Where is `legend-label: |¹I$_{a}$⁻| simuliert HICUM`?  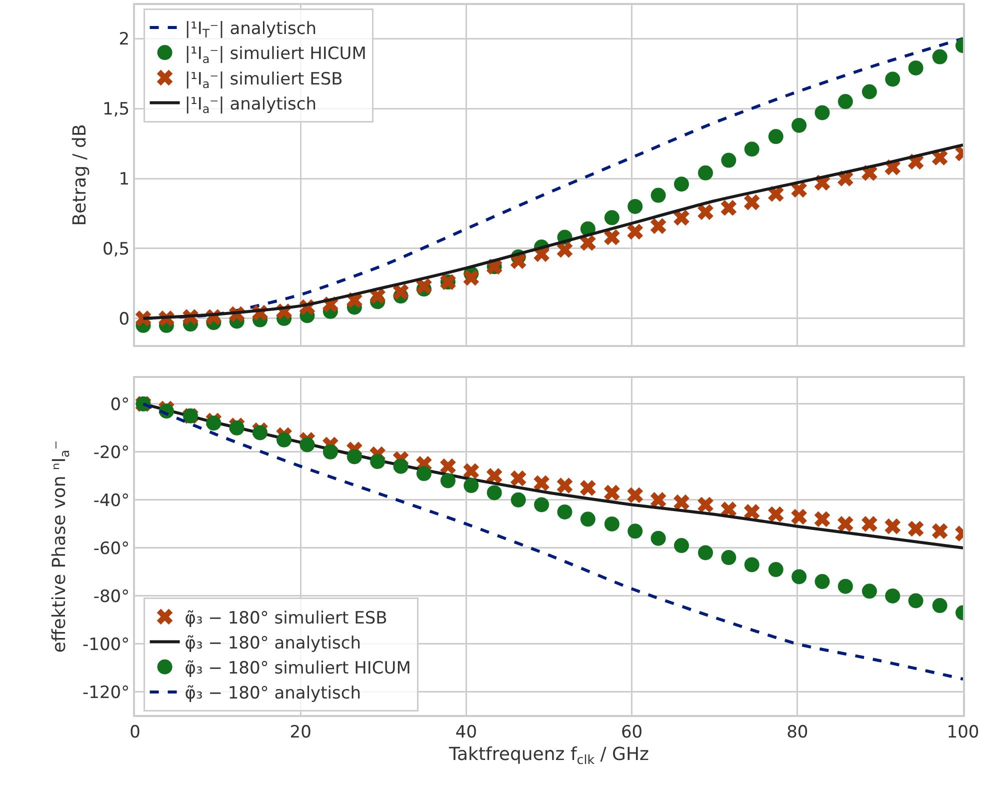 legend-label: |¹I$_{a}$⁻| simuliert HICUM is located at coordinates (275, 55).